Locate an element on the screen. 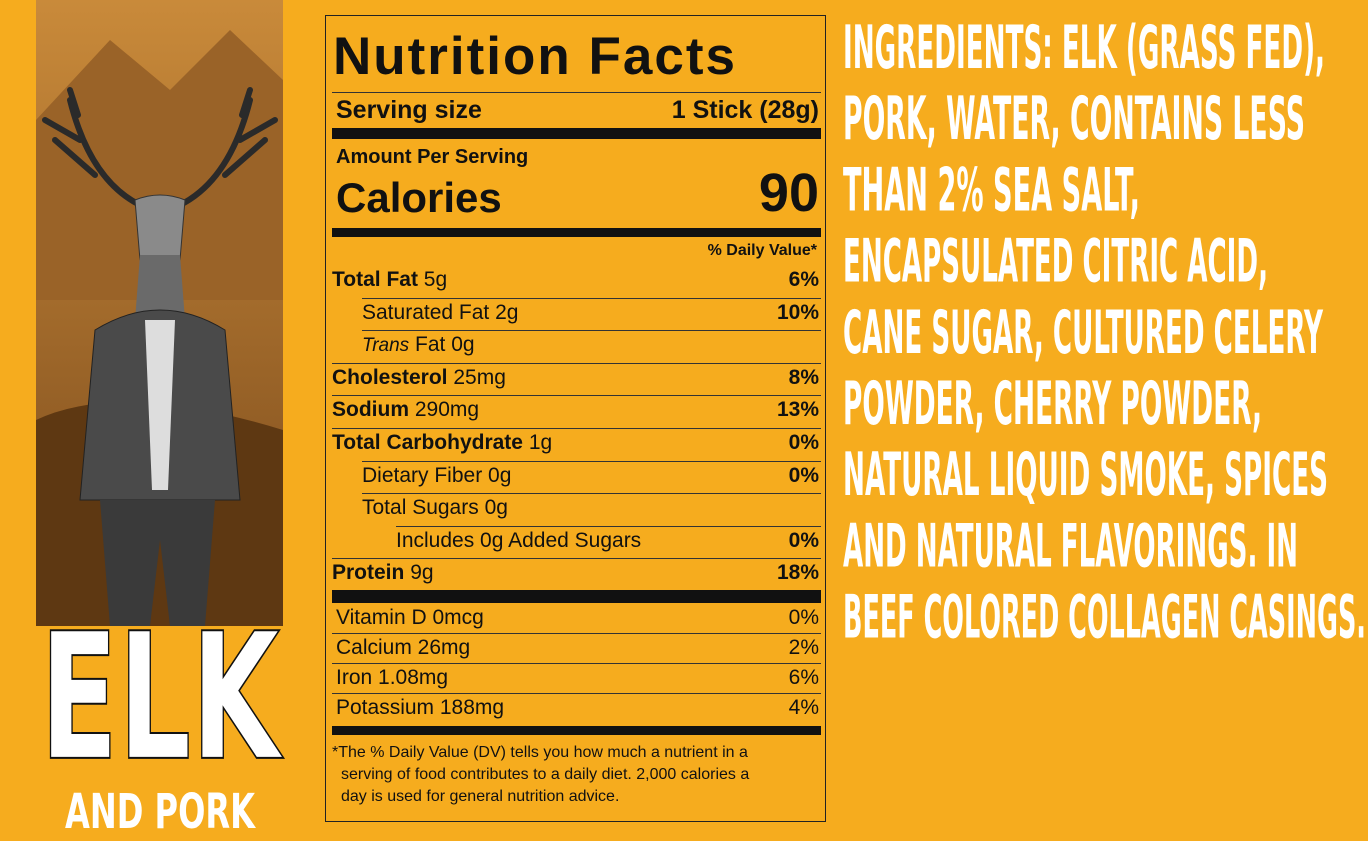 The height and width of the screenshot is (841, 1368). name: Includes 0g Added Sugars is located at coordinates (519, 540).